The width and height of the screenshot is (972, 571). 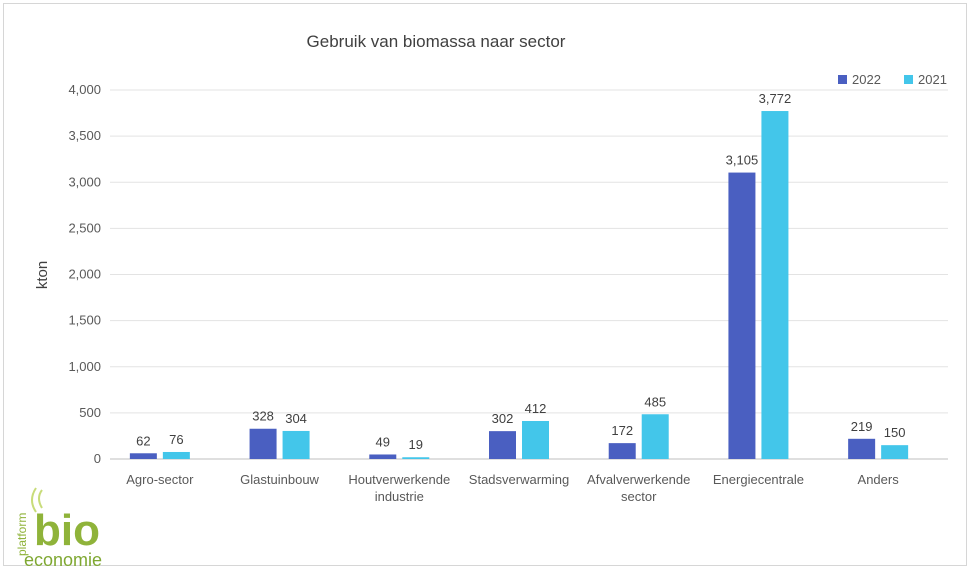 I want to click on x-tick-label: Energiecentrale, so click(x=758, y=479).